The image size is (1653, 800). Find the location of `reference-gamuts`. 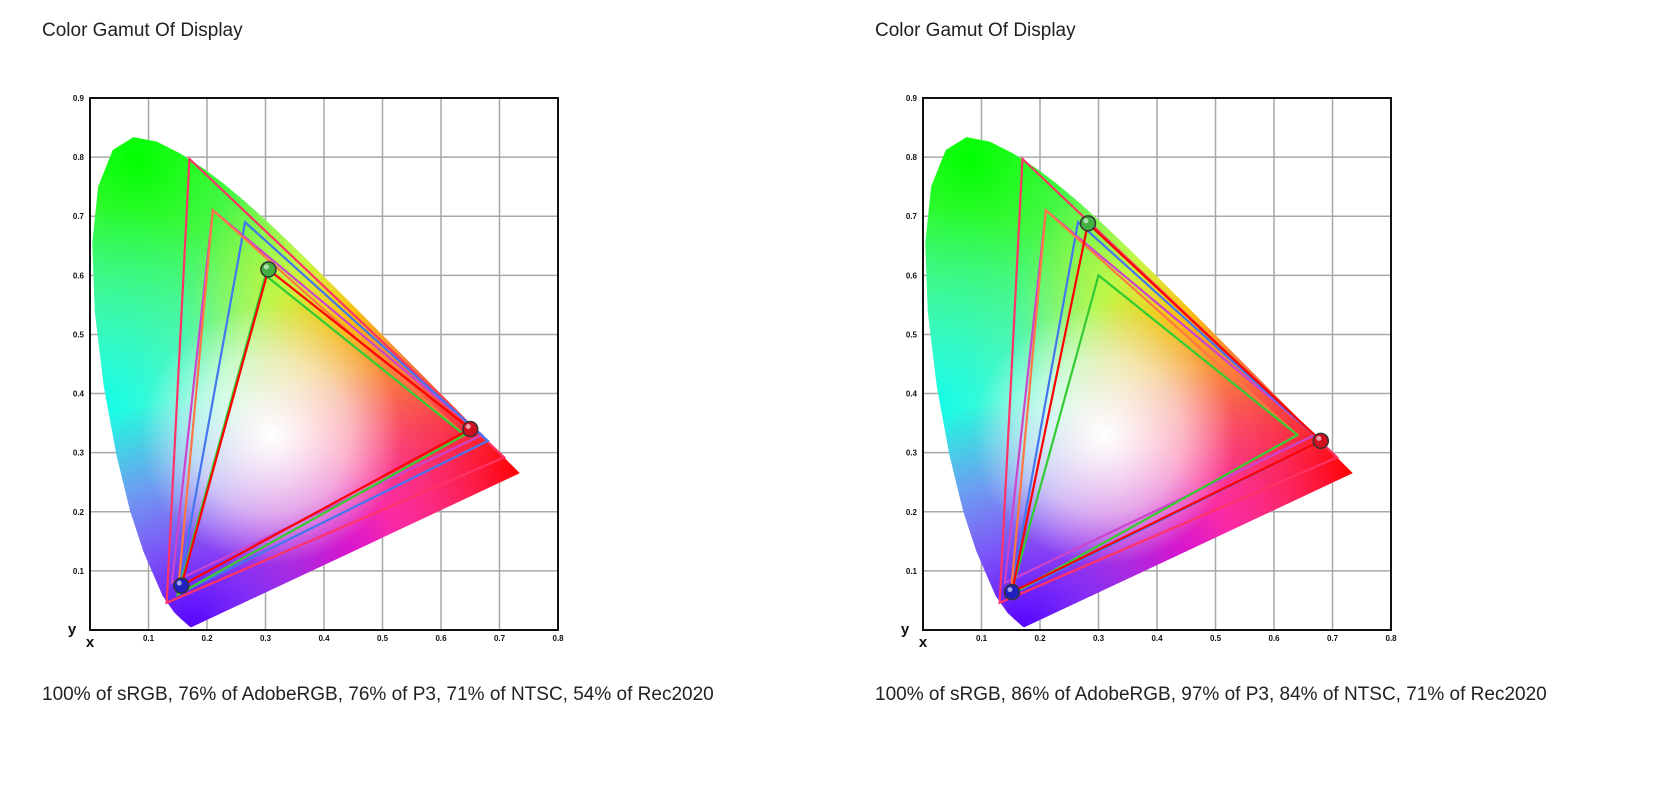

reference-gamuts is located at coordinates (336, 380).